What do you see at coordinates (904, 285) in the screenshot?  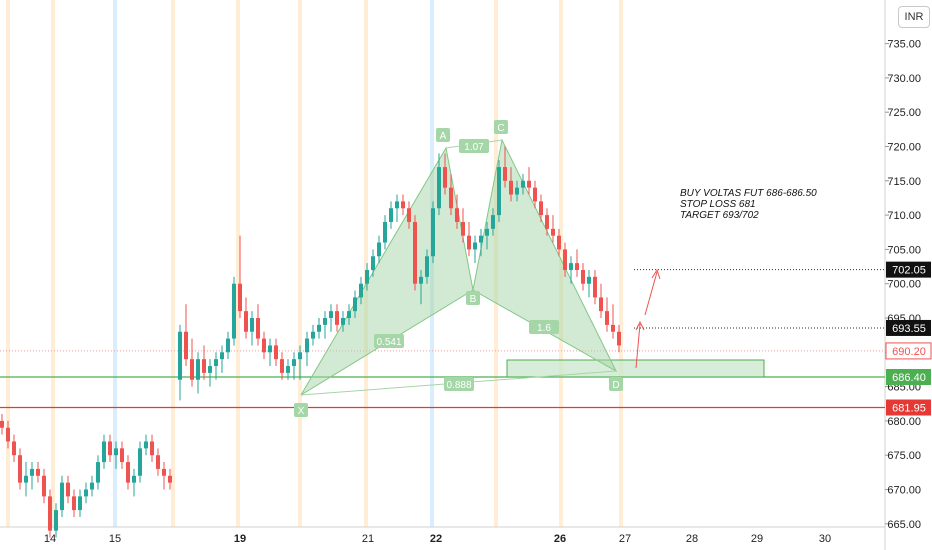 I see `y-tick-label: 700.00` at bounding box center [904, 285].